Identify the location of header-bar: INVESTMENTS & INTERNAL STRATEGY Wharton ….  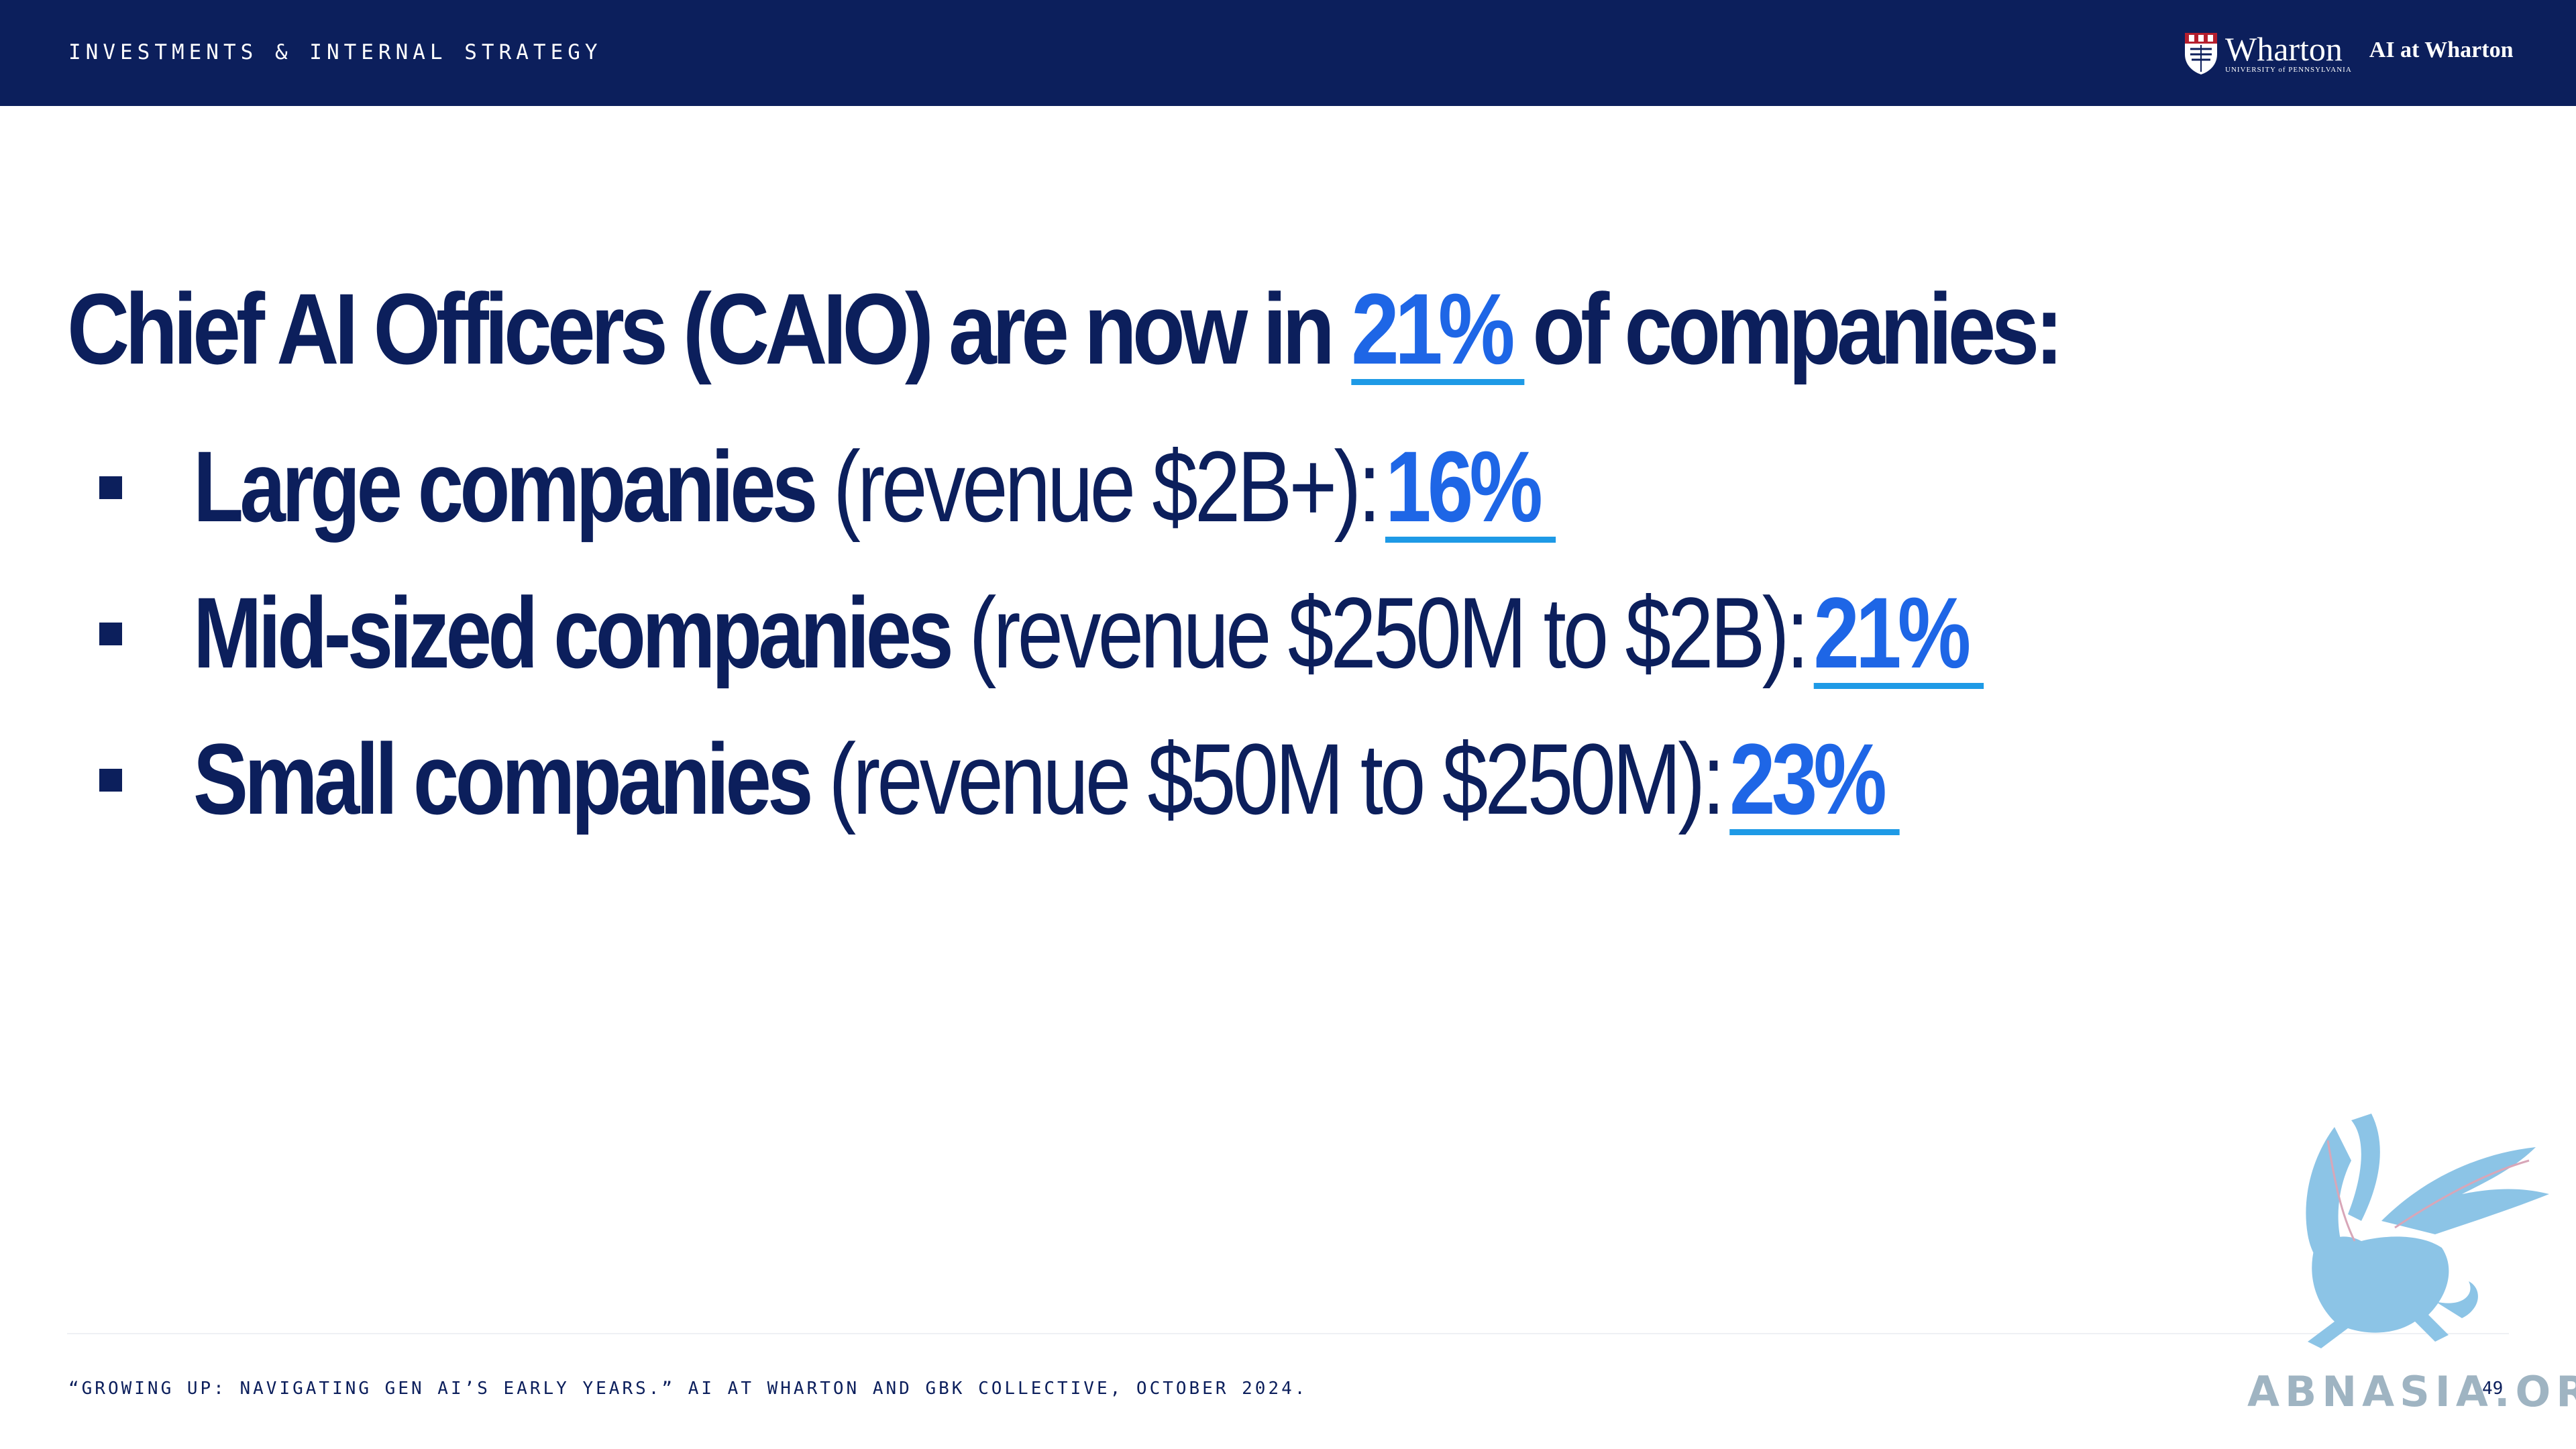
(1288, 53).